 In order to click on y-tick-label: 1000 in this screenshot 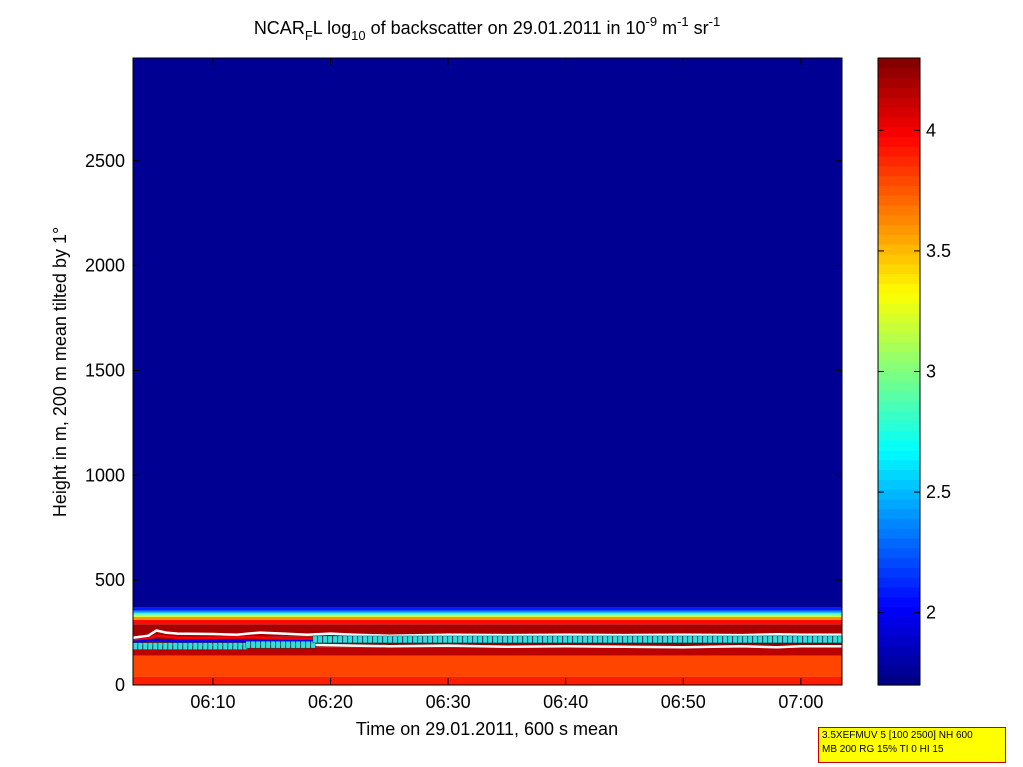, I will do `click(105, 475)`.